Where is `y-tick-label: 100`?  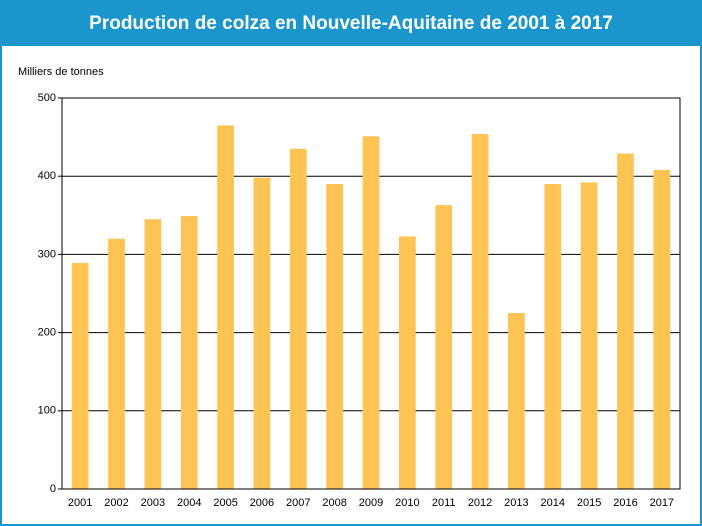
y-tick-label: 100 is located at coordinates (47, 411).